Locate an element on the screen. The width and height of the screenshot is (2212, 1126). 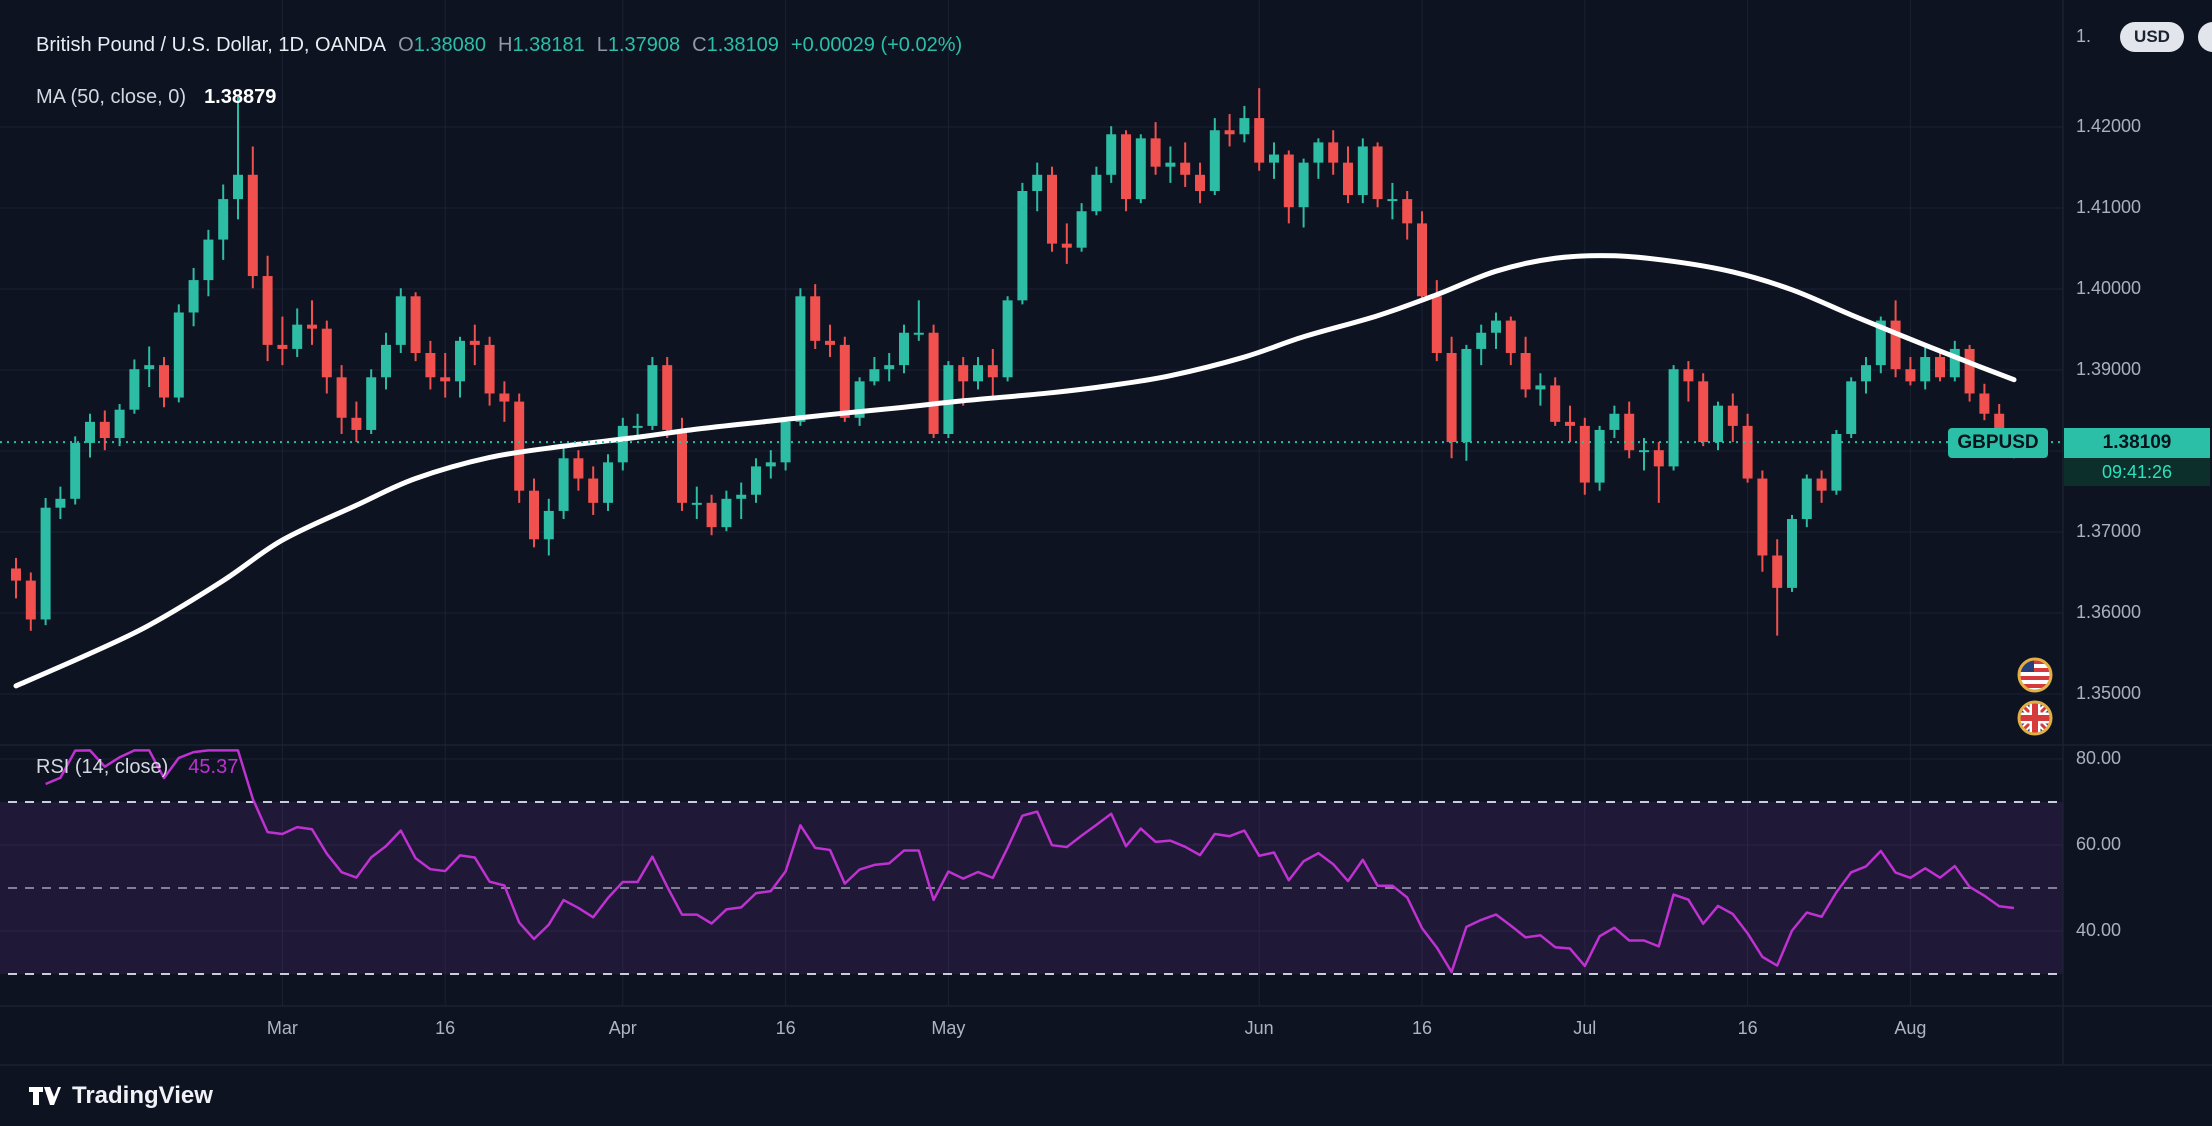
ma-legend-value: 1.38879 is located at coordinates (240, 97).